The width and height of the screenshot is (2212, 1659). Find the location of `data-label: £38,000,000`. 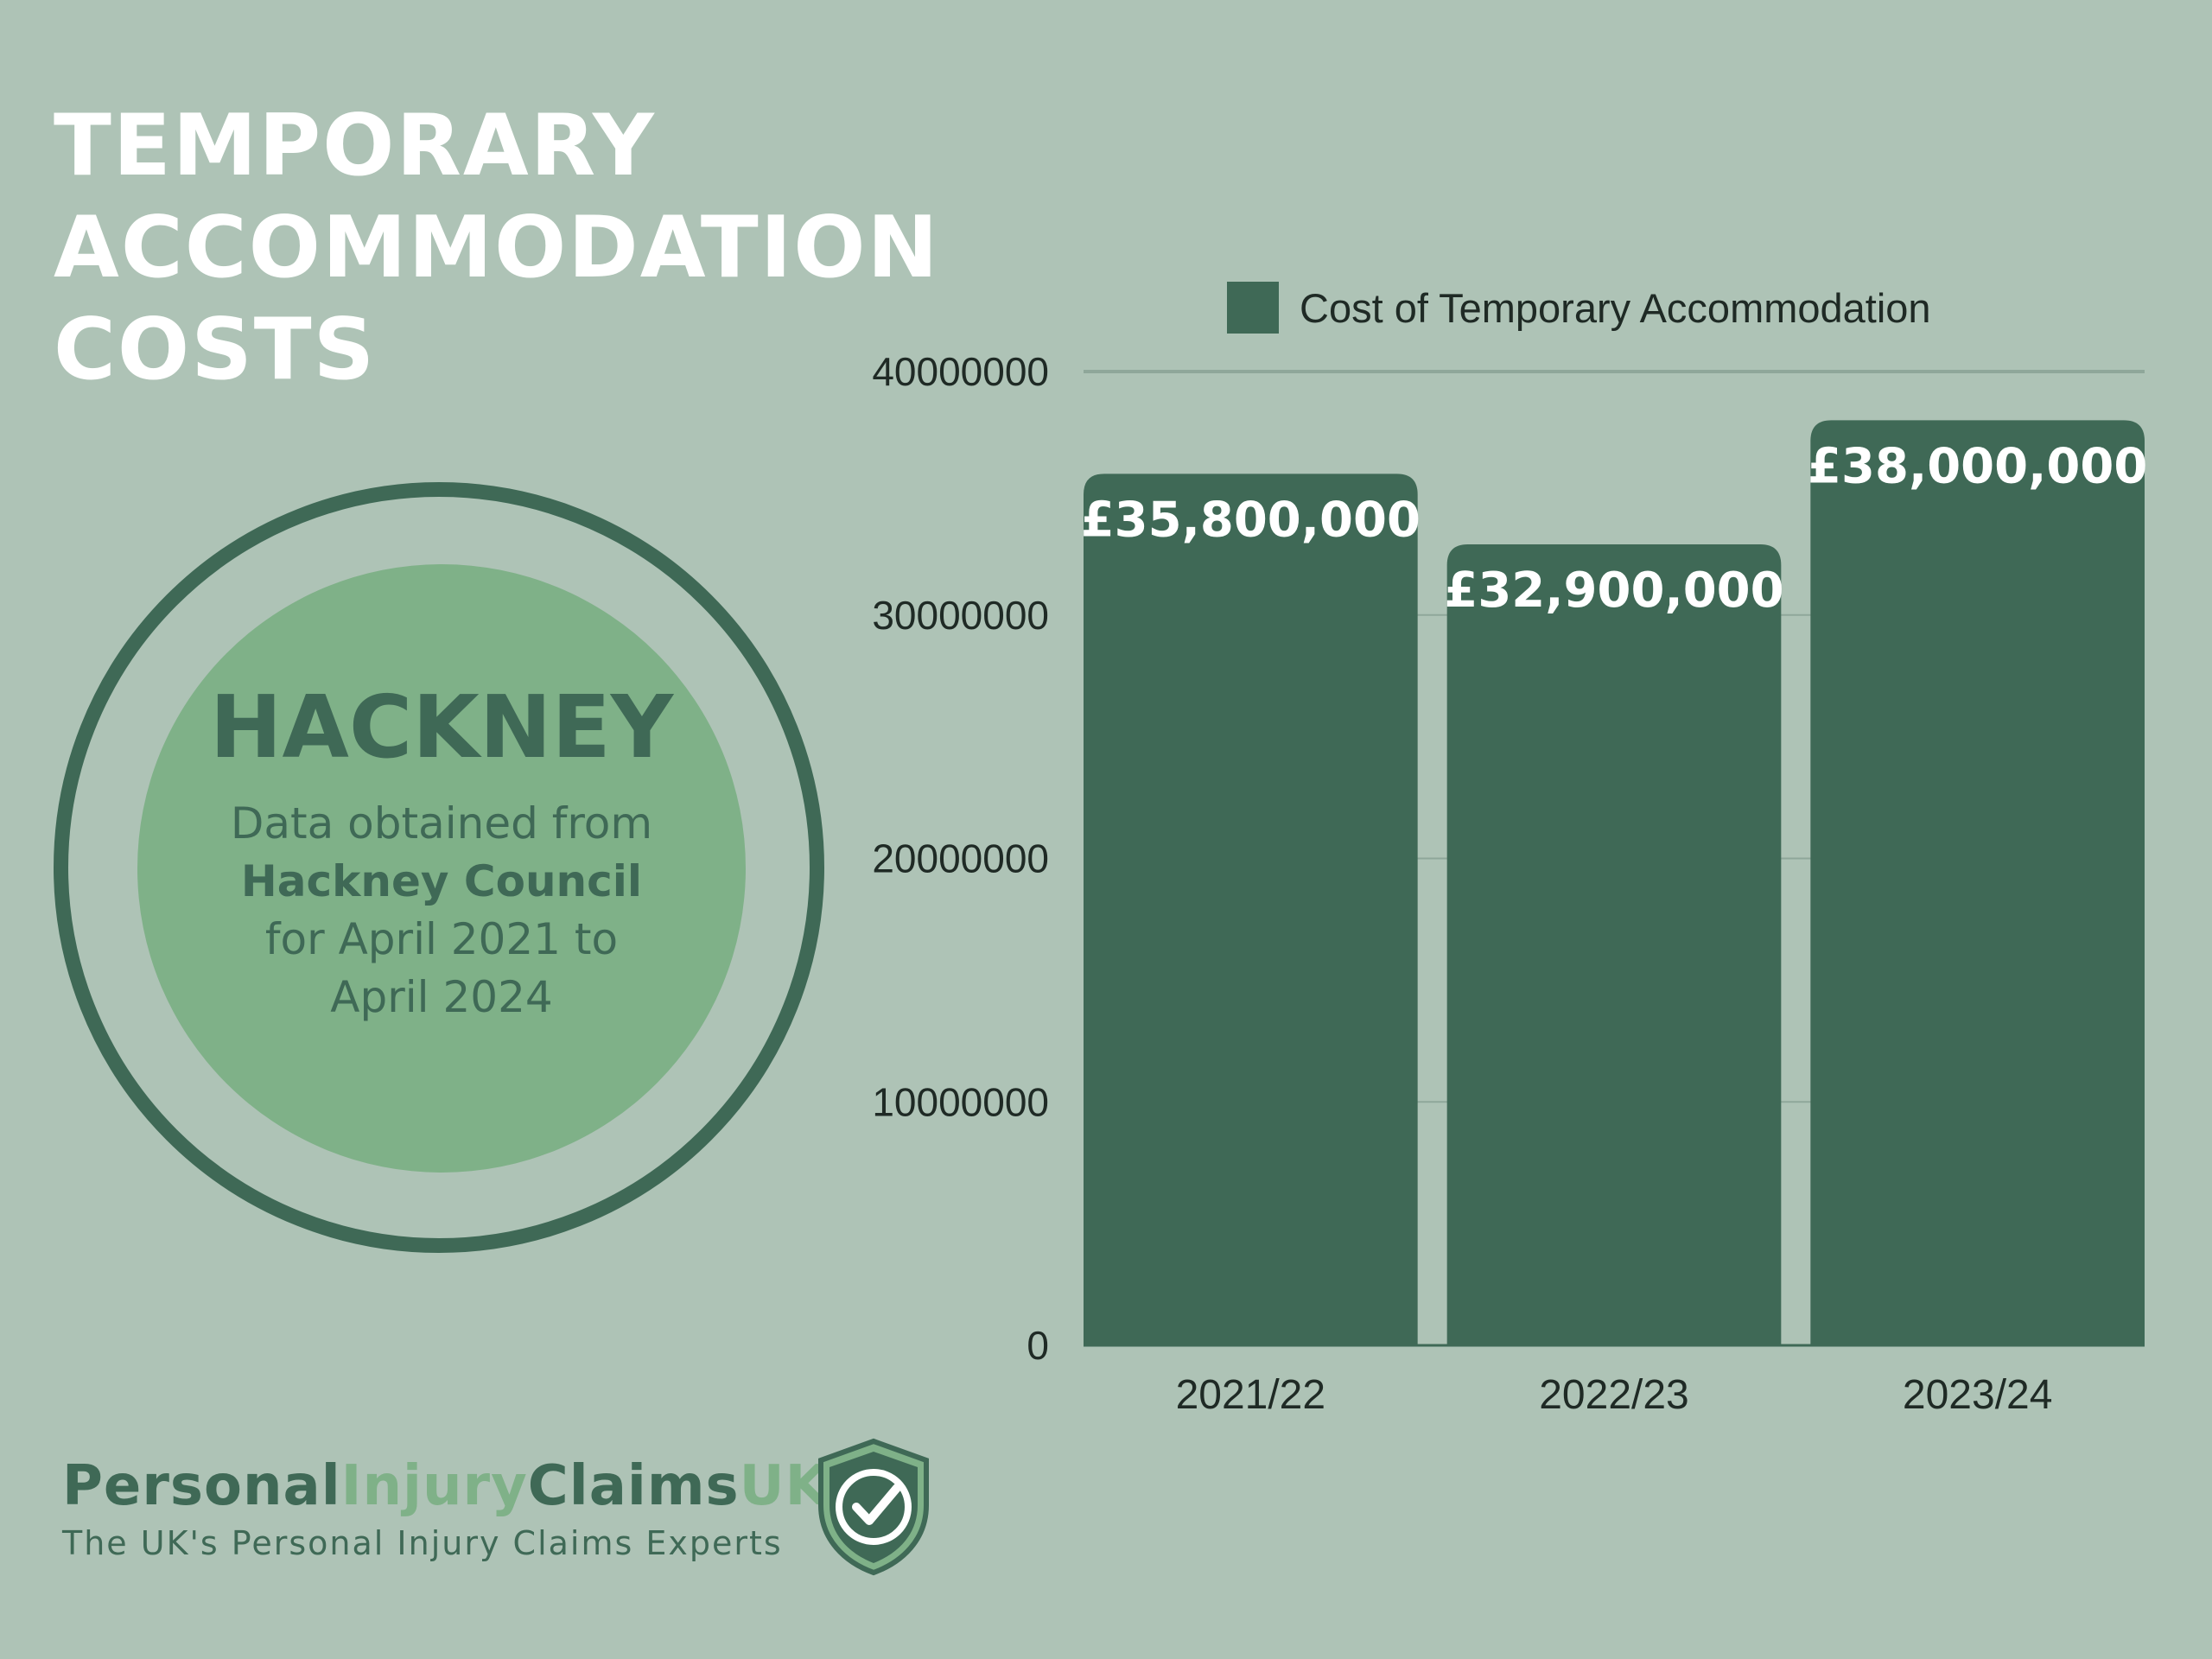

data-label: £38,000,000 is located at coordinates (1978, 466).